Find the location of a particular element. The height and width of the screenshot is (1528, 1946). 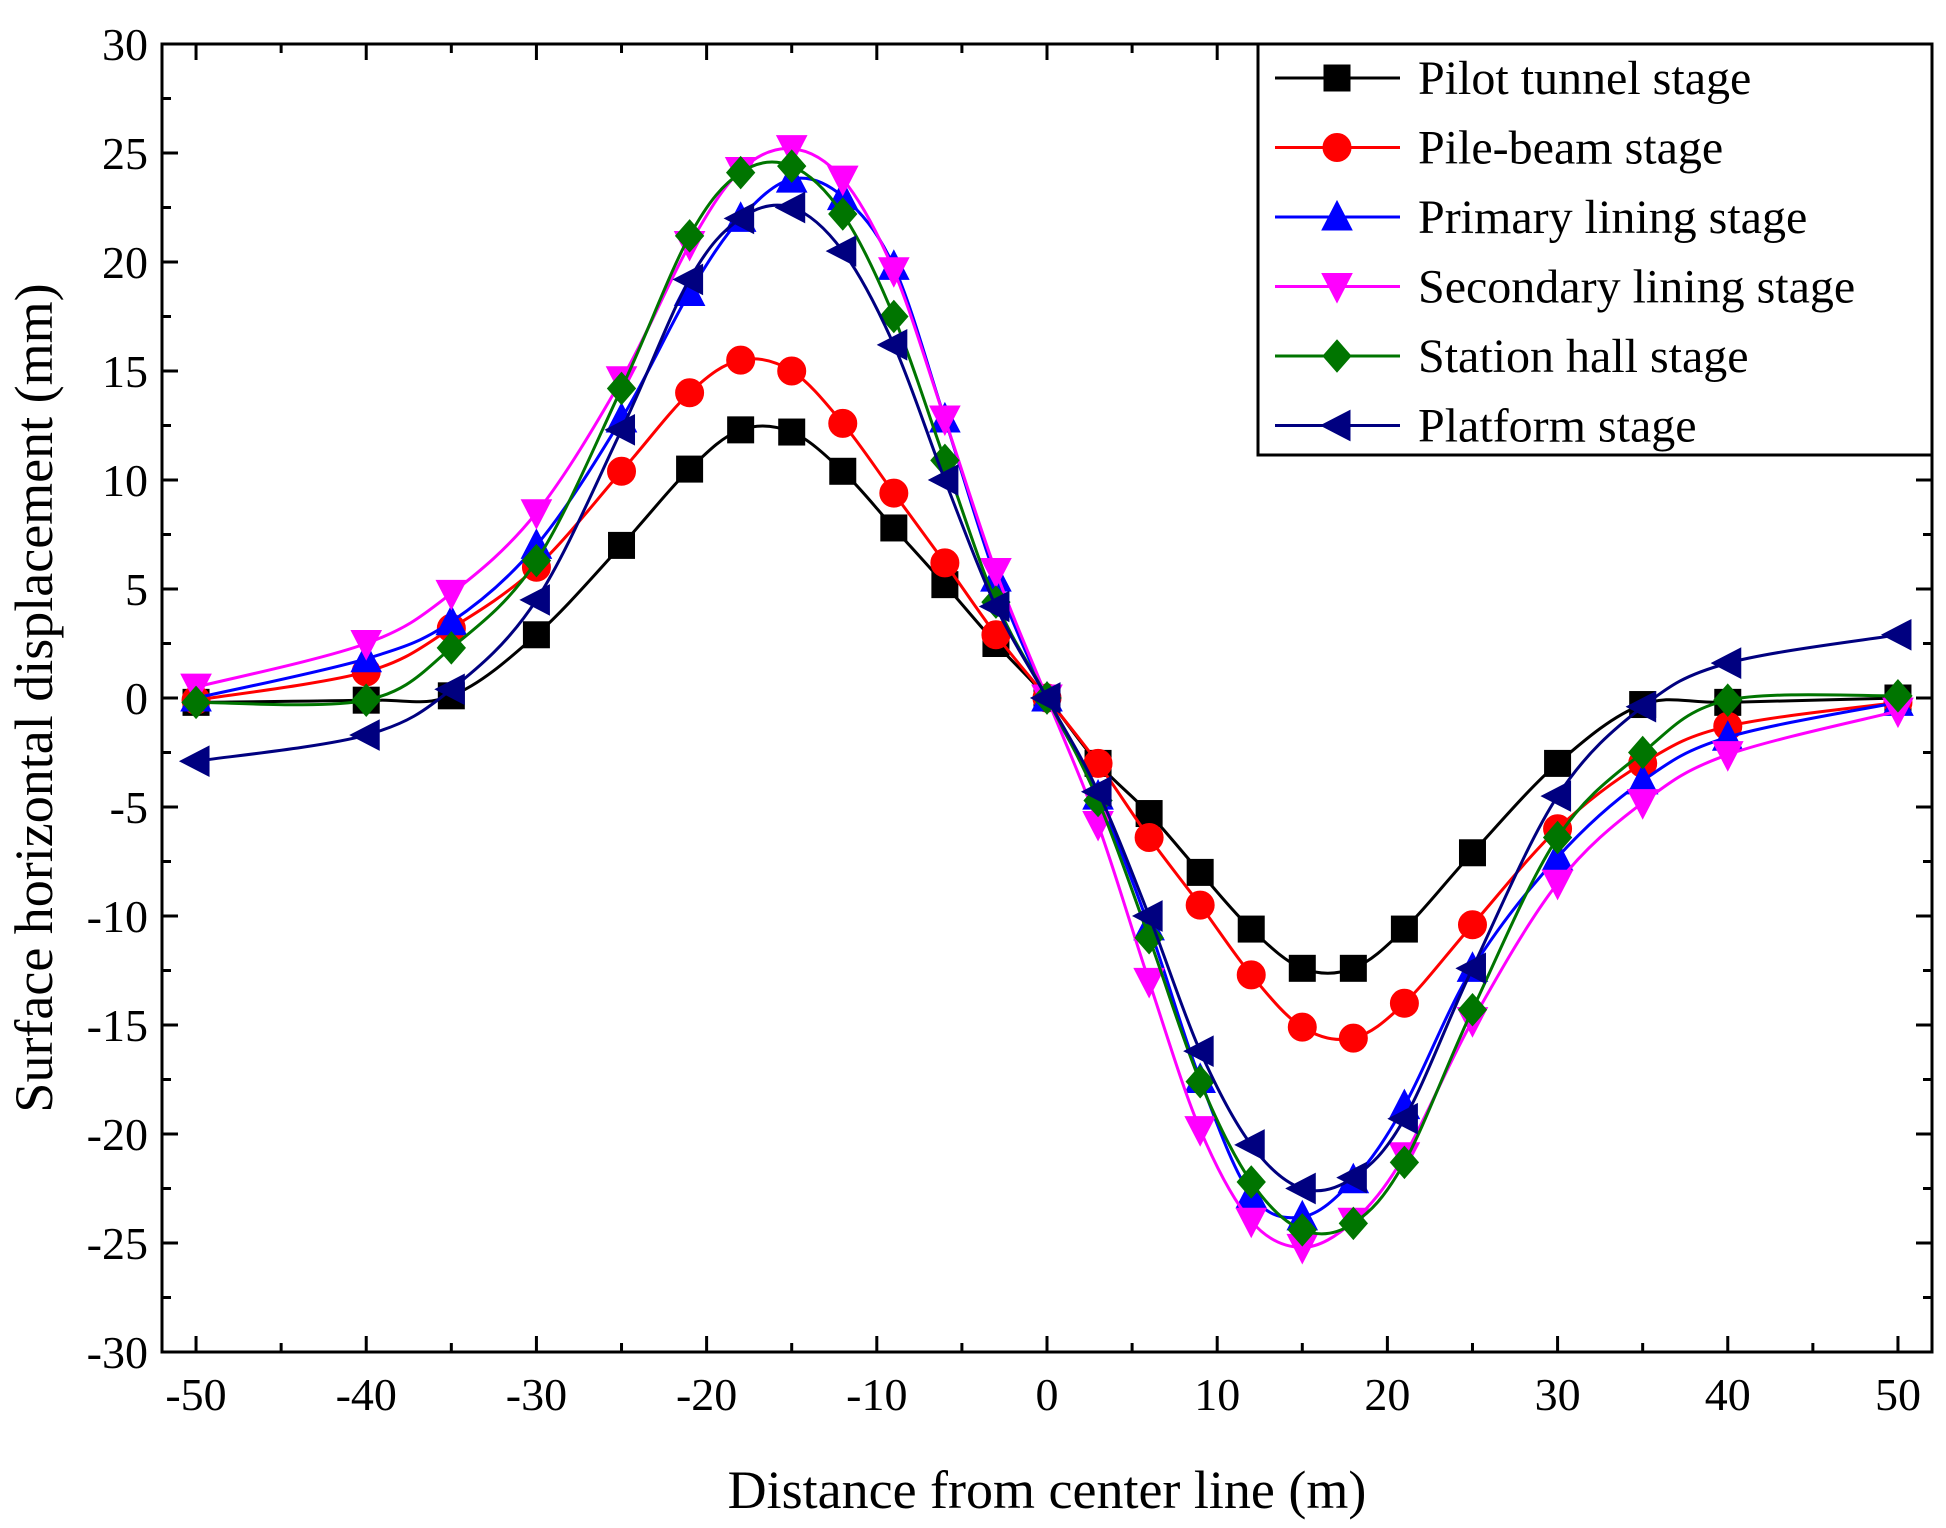

x-tick-label: 10 is located at coordinates (1217, 1394).